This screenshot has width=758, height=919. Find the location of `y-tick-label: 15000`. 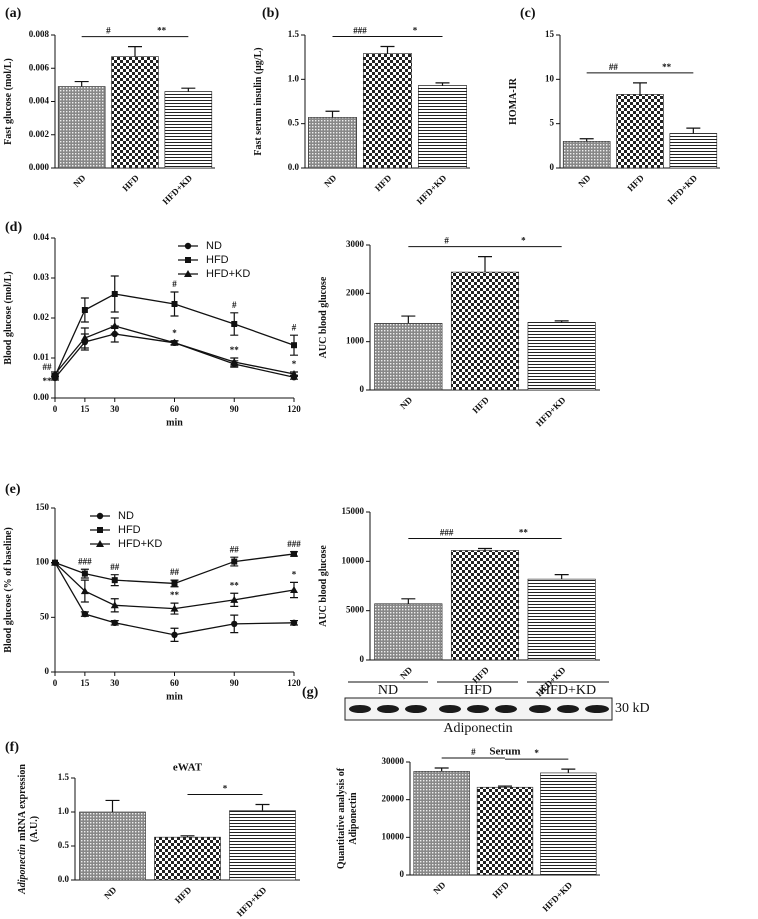

y-tick-label: 15000 is located at coordinates (353, 511).